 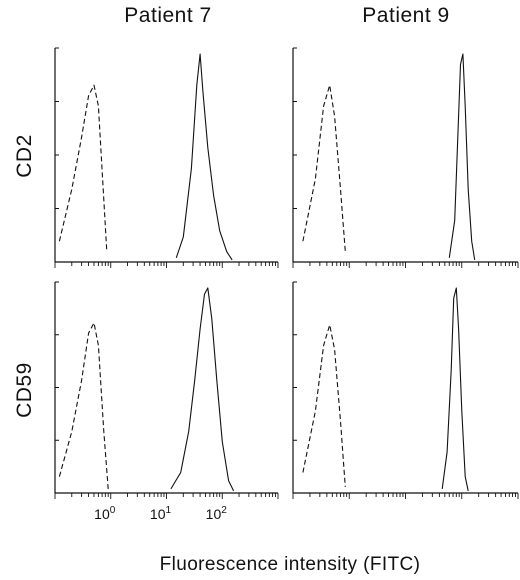 I want to click on x-axis-label: Fluorescence intensity (FITC), so click(x=290, y=564).